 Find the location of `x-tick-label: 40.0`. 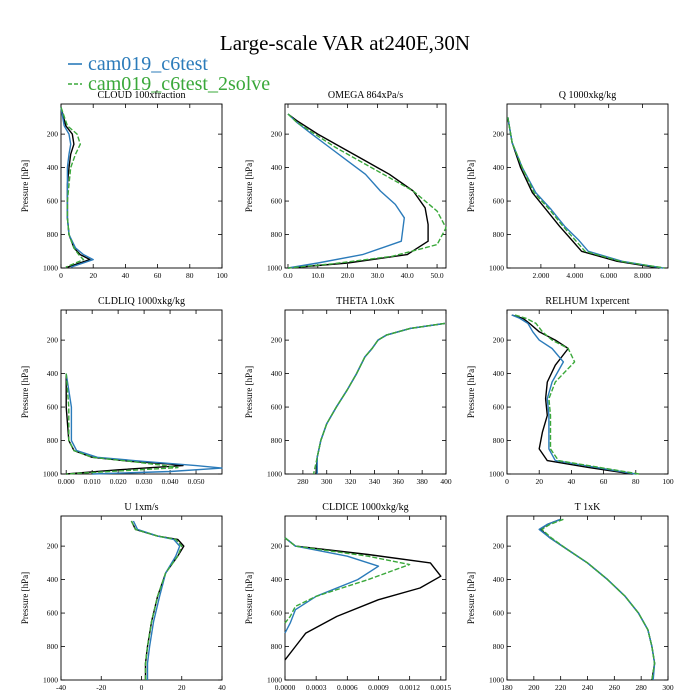

x-tick-label: 40.0 is located at coordinates (407, 275).